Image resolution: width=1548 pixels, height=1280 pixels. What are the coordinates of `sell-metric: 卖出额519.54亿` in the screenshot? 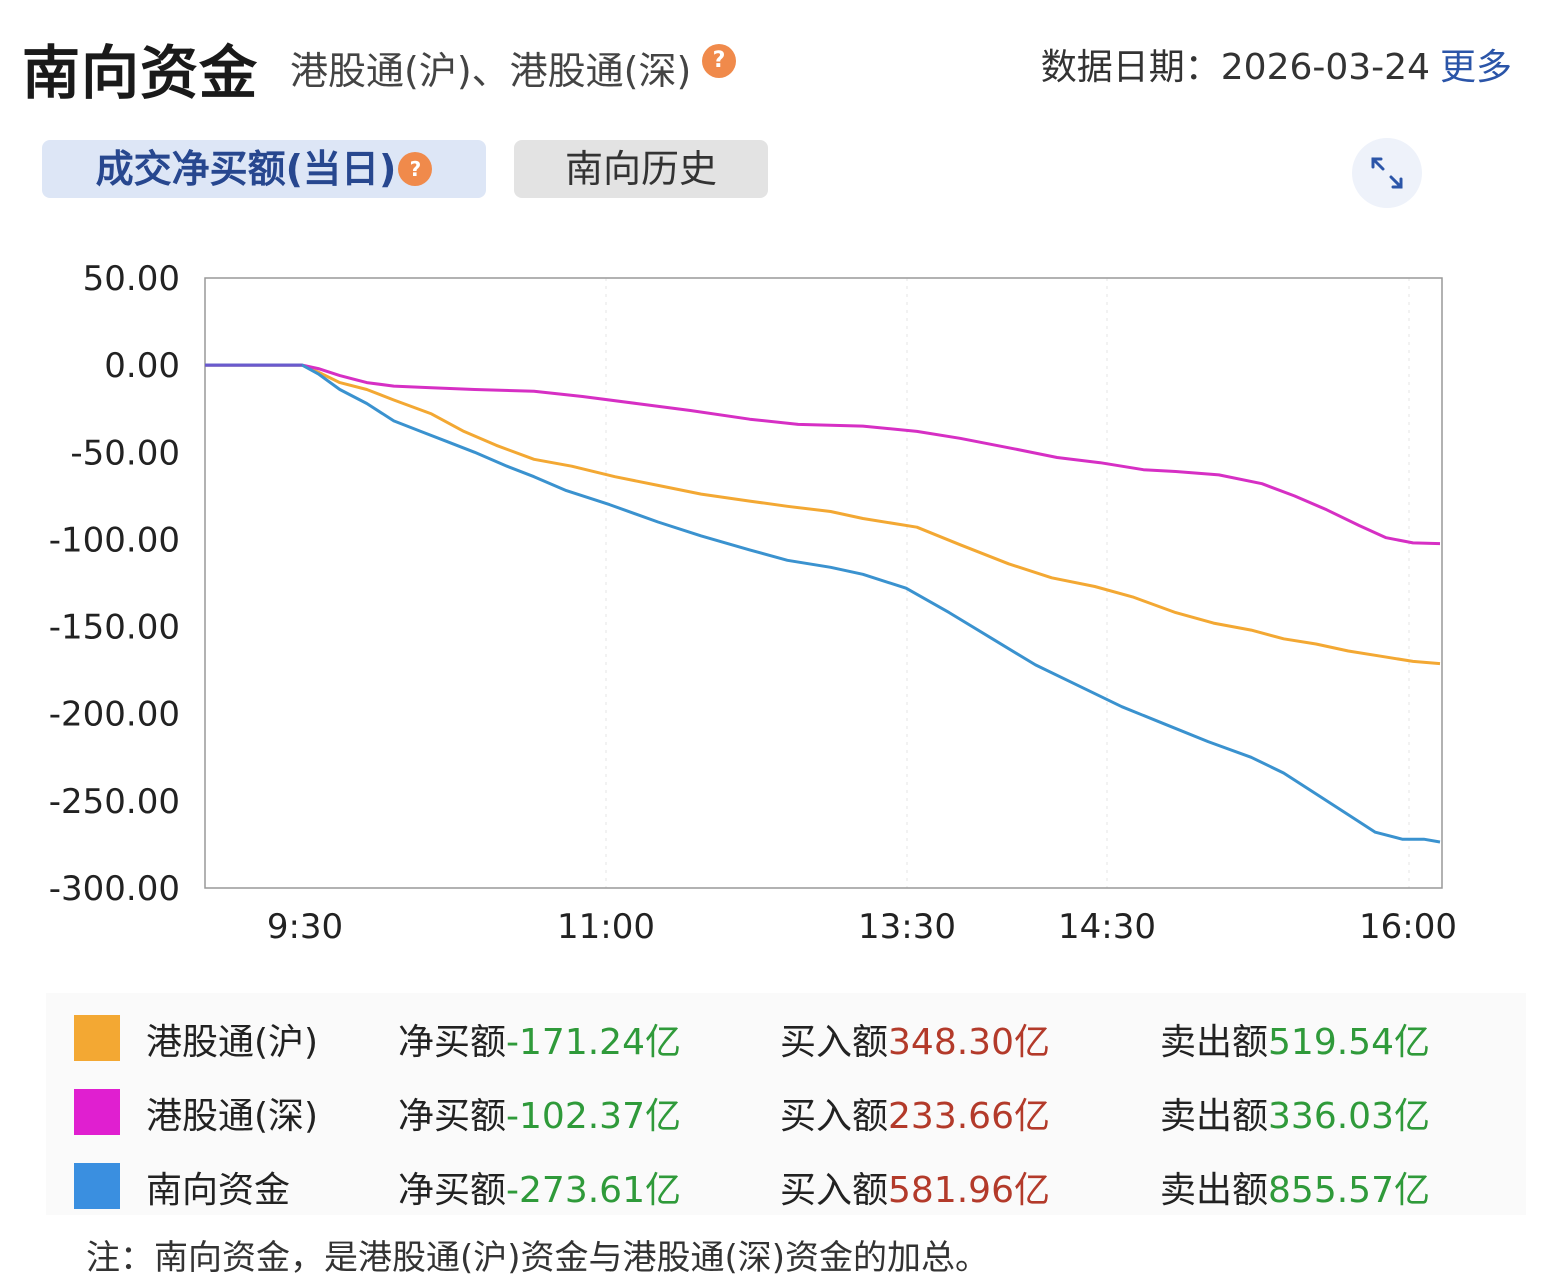 It's located at (1295, 1039).